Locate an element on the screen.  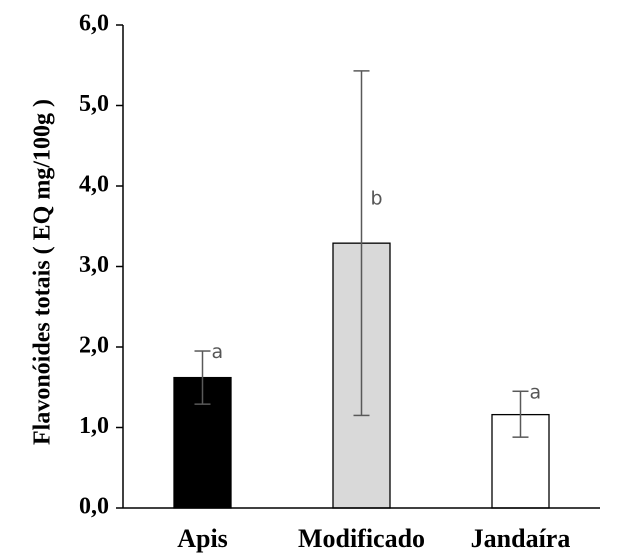
x-category-label-apis: Apis is located at coordinates (202, 538).